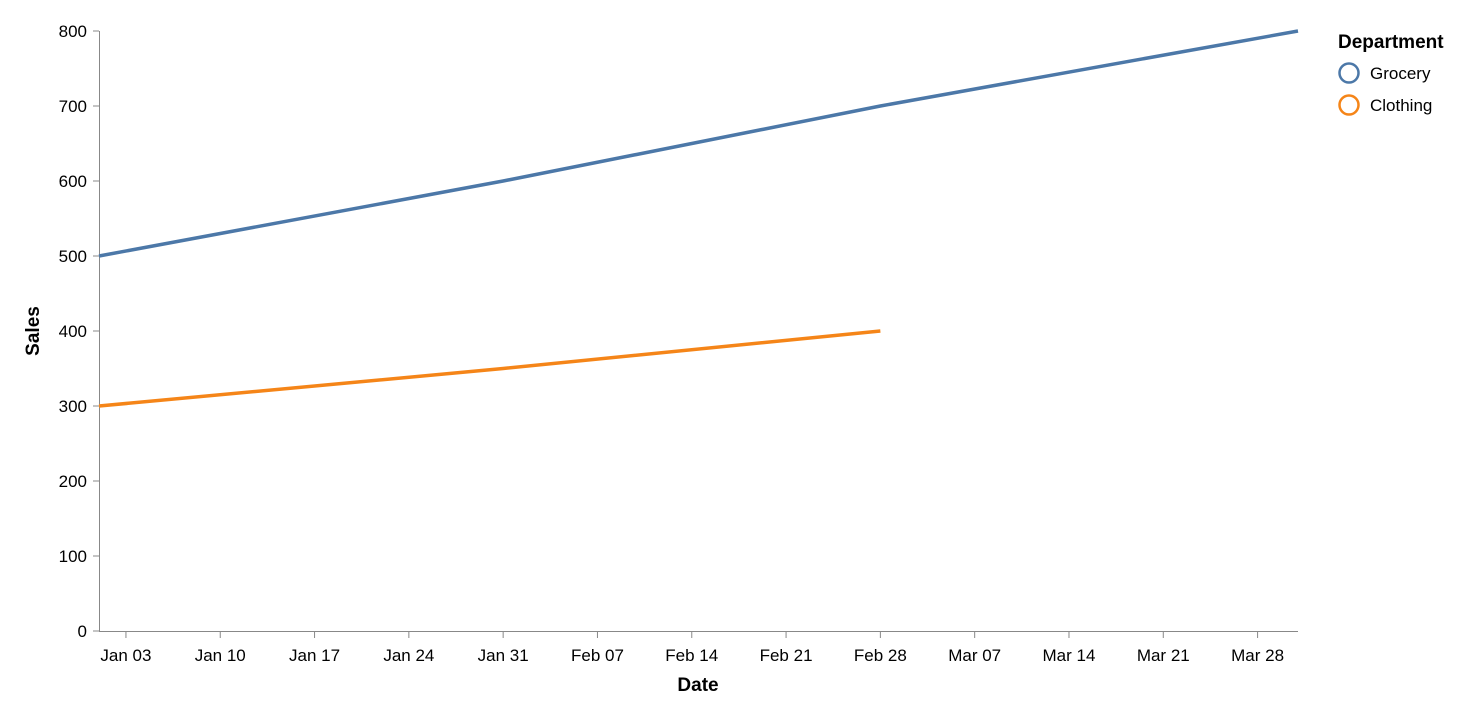  What do you see at coordinates (314, 655) in the screenshot?
I see `x-tick-label: Jan 17` at bounding box center [314, 655].